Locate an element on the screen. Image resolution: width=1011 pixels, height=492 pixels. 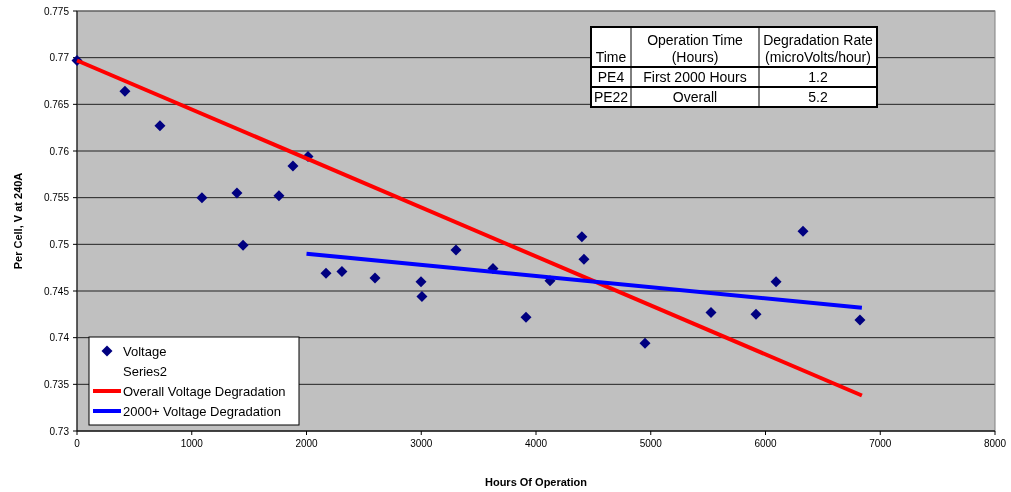
y-axis-title: Per Cell, V at 240A is located at coordinates (18, 221).